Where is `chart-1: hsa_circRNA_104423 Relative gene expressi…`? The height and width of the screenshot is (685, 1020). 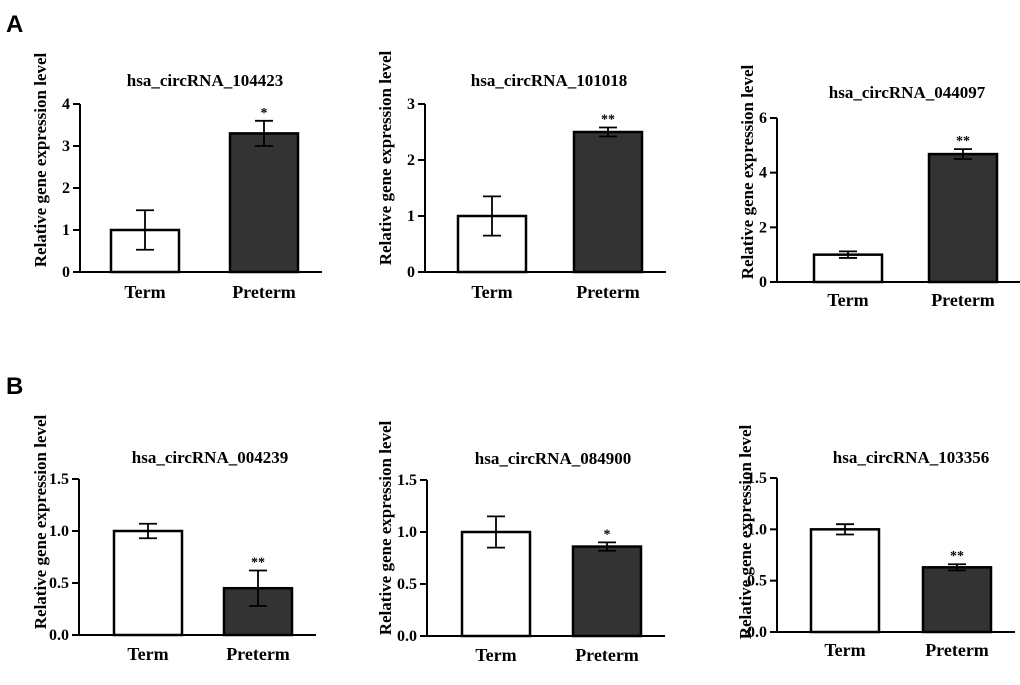
chart-1: hsa_circRNA_104423 Relative gene expressi… is located at coordinates (176, 177).